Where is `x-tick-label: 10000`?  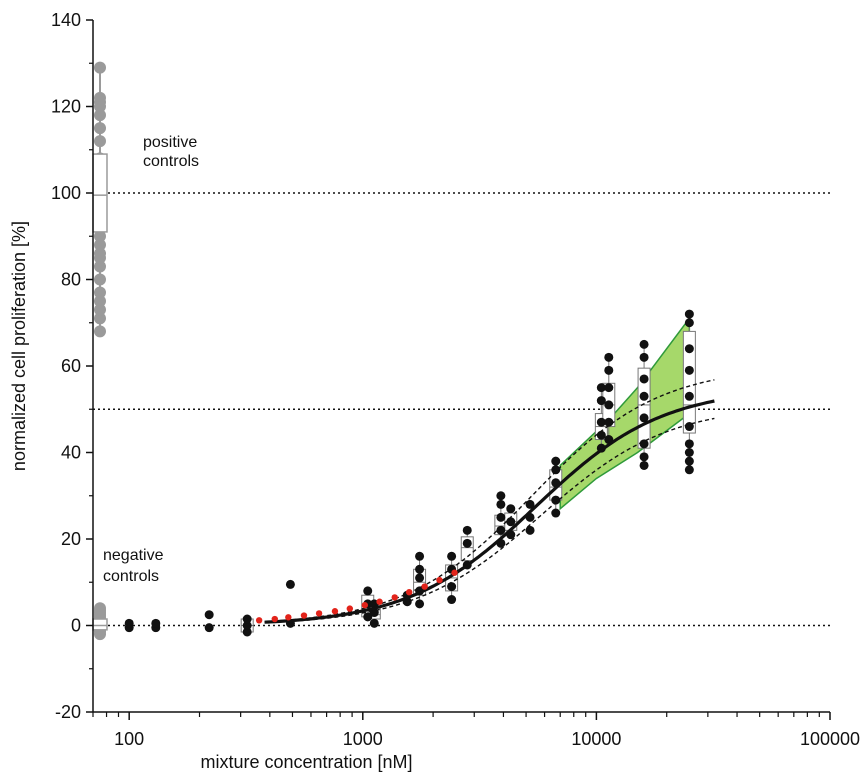
x-tick-label: 10000 is located at coordinates (596, 739).